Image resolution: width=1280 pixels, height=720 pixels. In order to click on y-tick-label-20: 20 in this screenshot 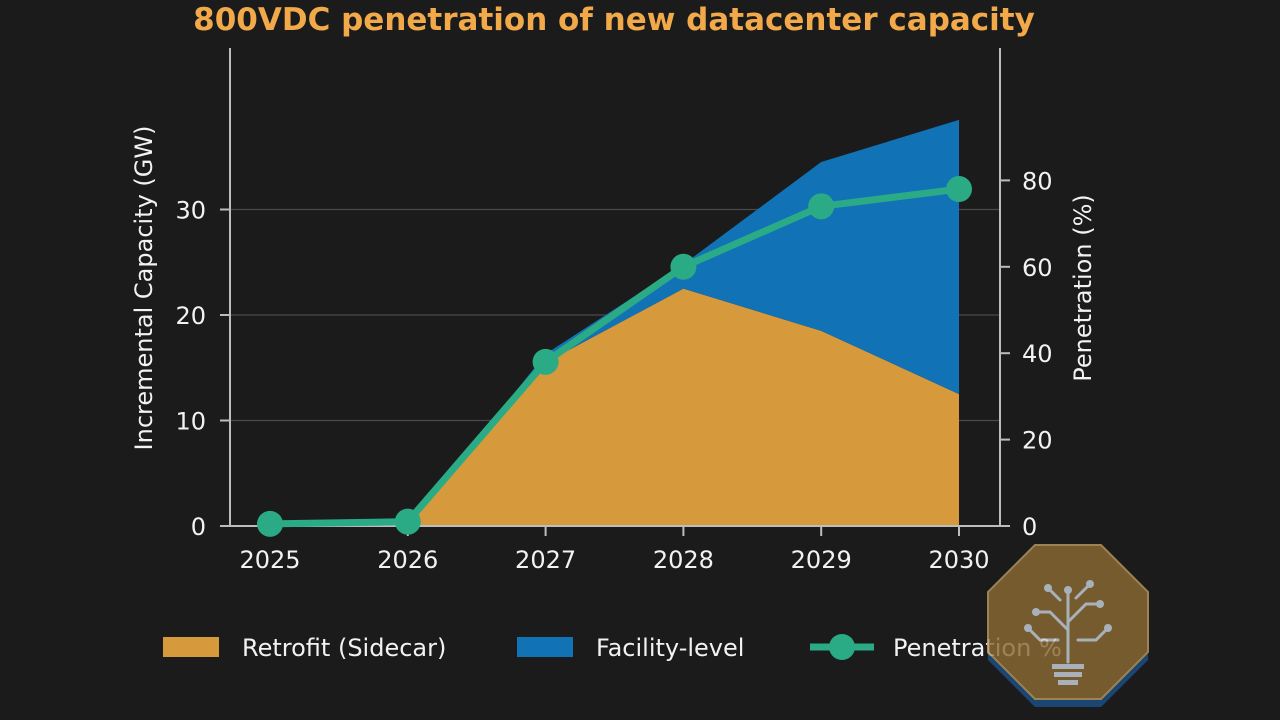, I will do `click(190, 316)`.